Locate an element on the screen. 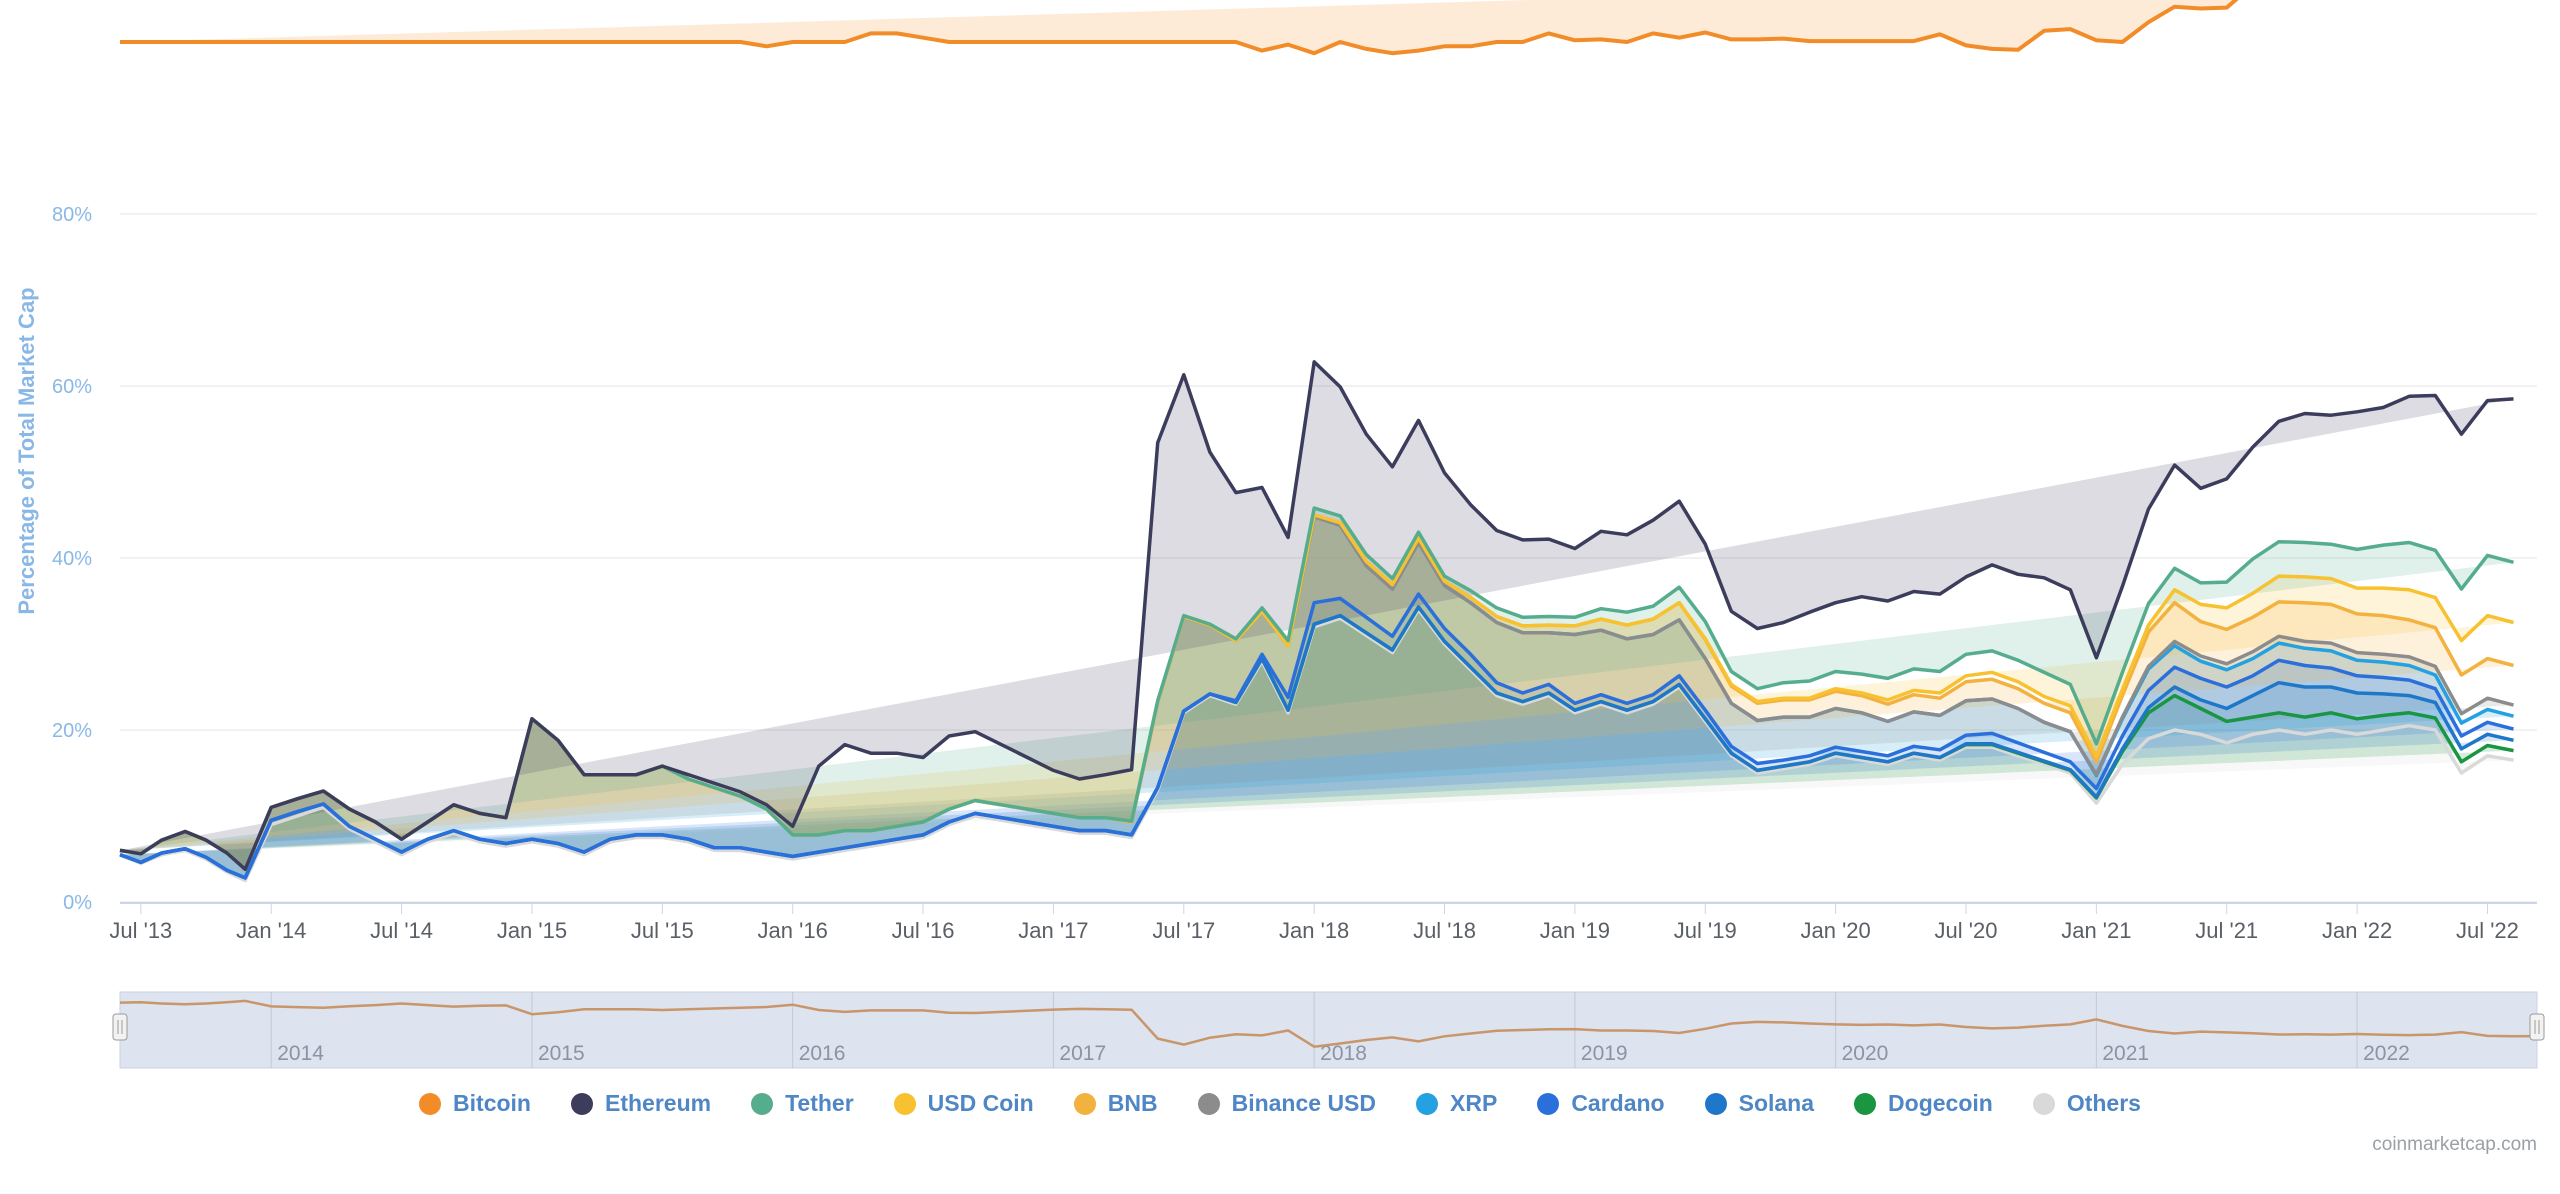 The image size is (2560, 1194). x-tick-label: Jan '18 is located at coordinates (1314, 930).